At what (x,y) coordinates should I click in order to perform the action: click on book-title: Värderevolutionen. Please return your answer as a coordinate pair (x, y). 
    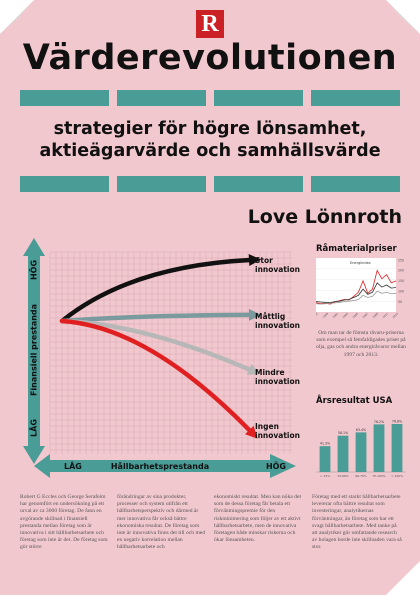
    Looking at the image, I should click on (210, 58).